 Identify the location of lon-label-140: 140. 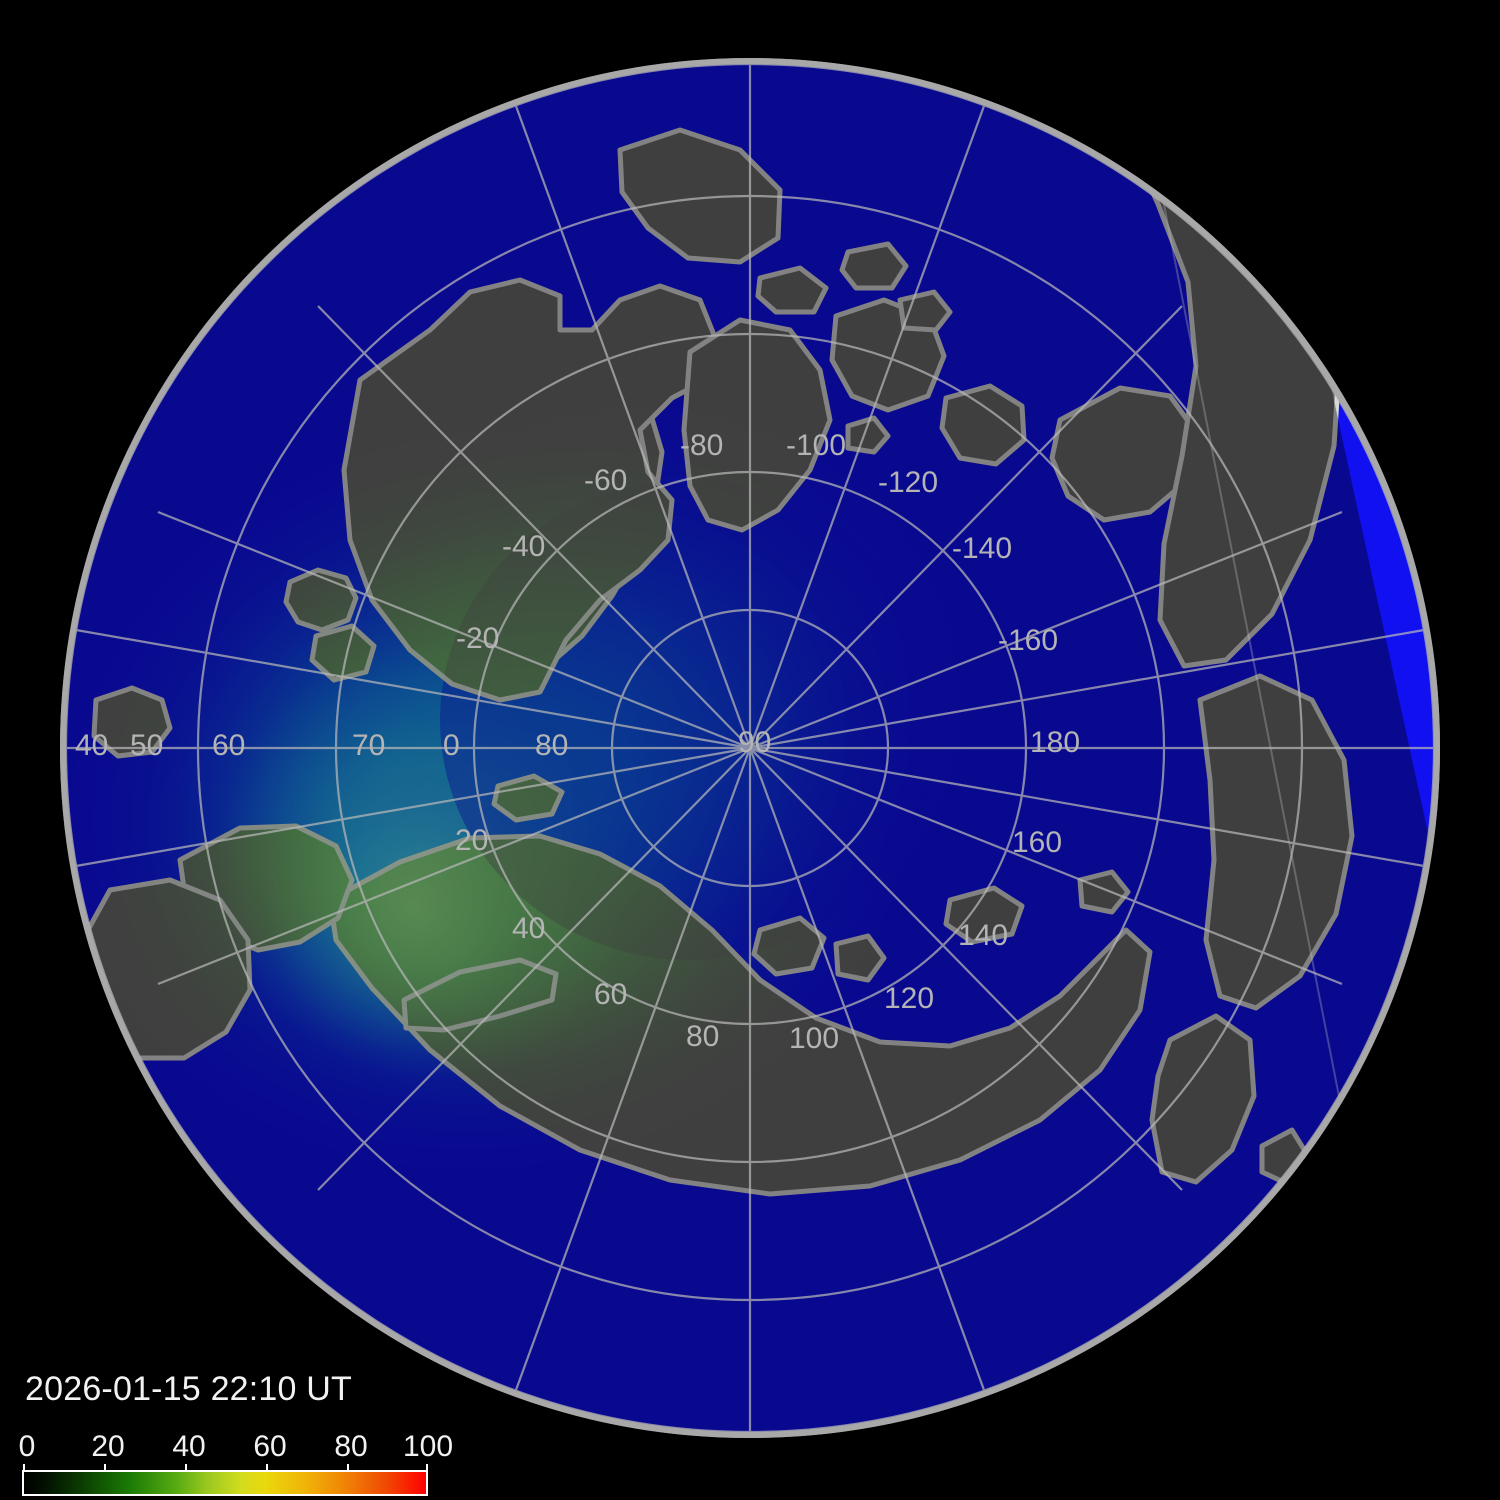
(983, 935).